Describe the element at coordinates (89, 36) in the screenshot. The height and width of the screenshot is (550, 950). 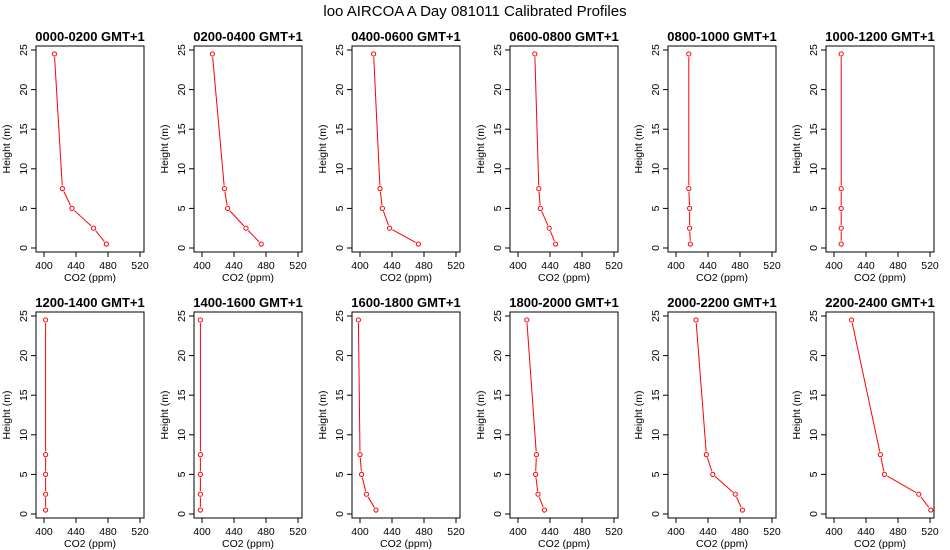
I see `panel-title: 0000-0200 GMT+1` at that location.